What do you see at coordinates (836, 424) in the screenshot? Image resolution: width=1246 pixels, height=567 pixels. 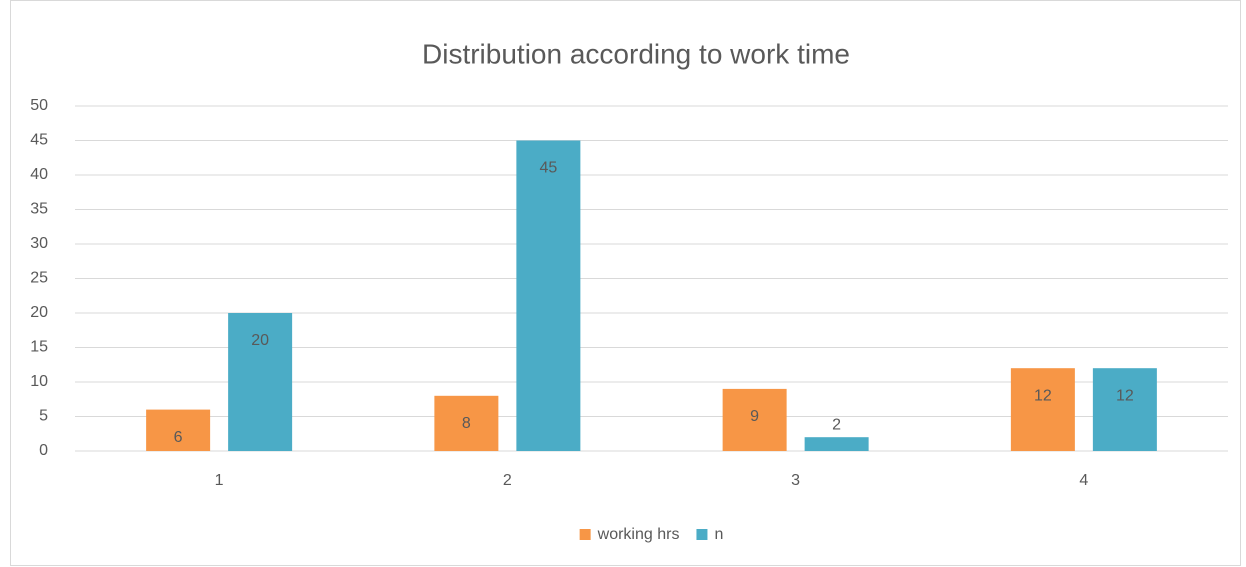 I see `data-label: 2` at bounding box center [836, 424].